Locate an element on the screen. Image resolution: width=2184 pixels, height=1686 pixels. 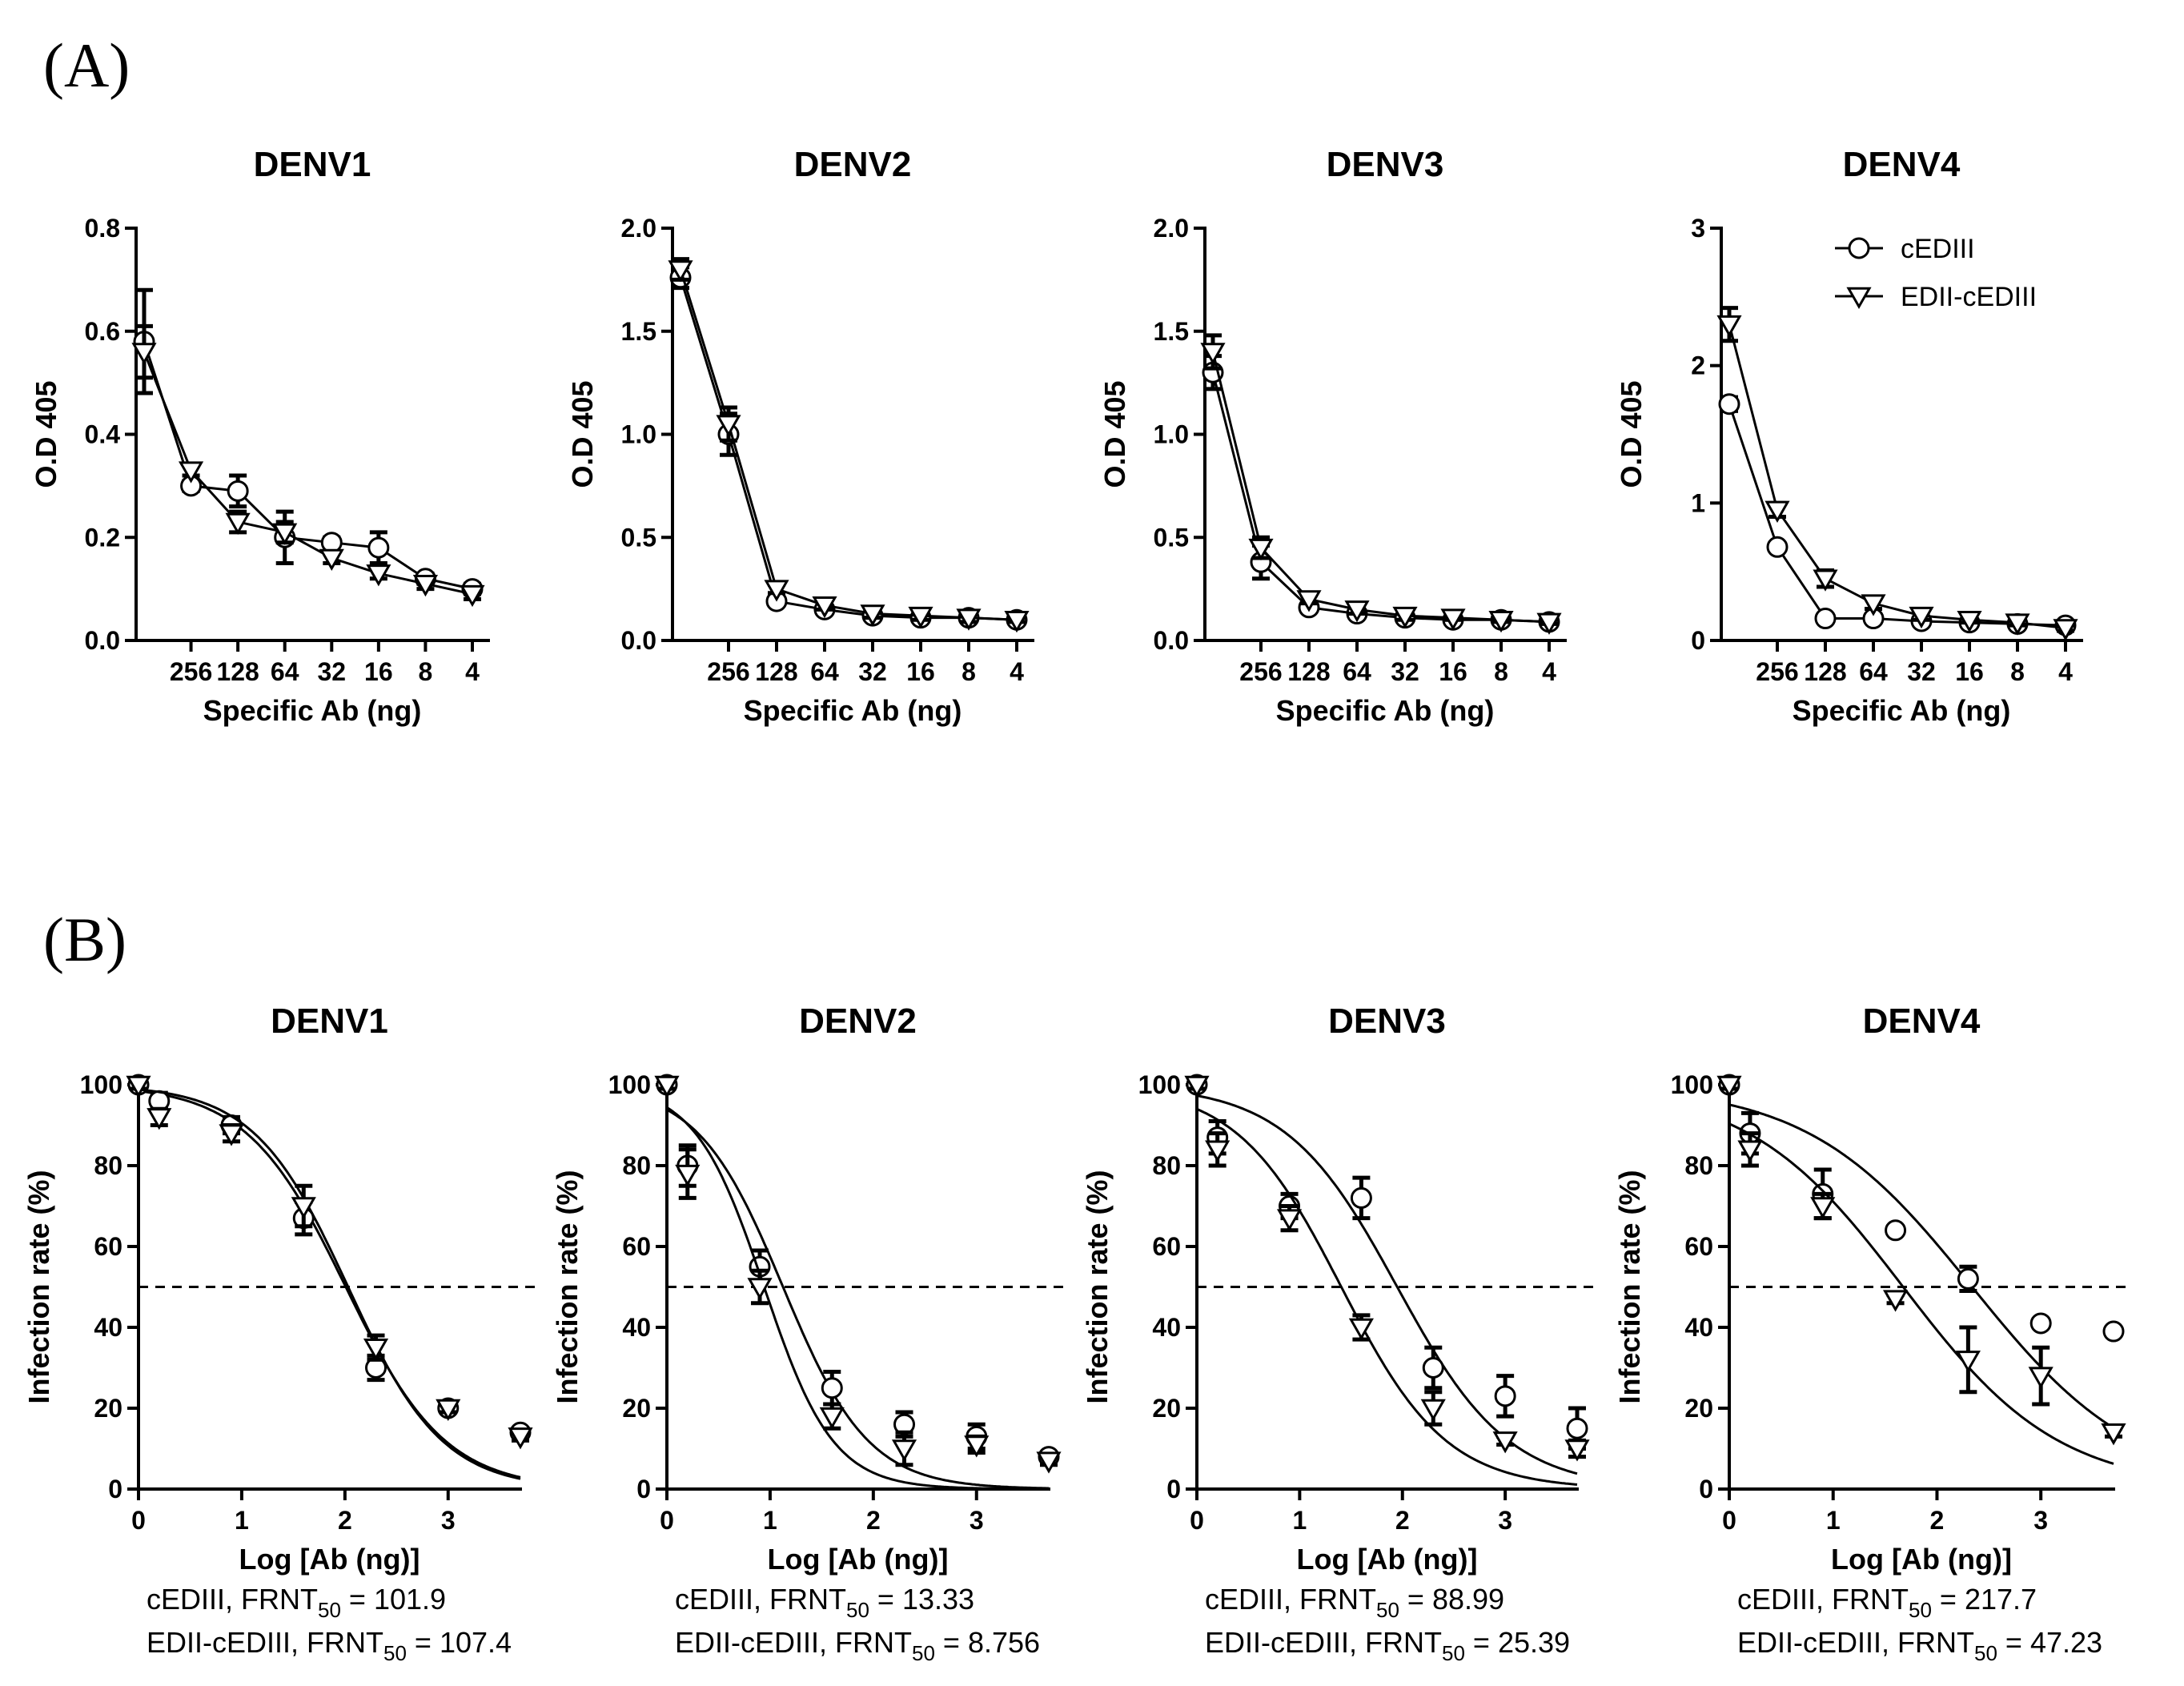
x-axis-label: Specific Ab (ng) is located at coordinates (312, 710).